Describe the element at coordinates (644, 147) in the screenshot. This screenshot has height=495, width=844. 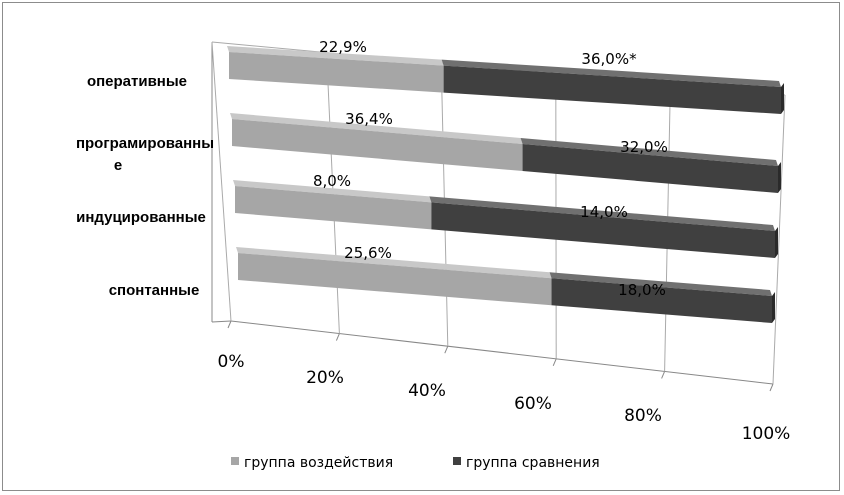
I see `data-label-comparison-group: 32,0%` at that location.